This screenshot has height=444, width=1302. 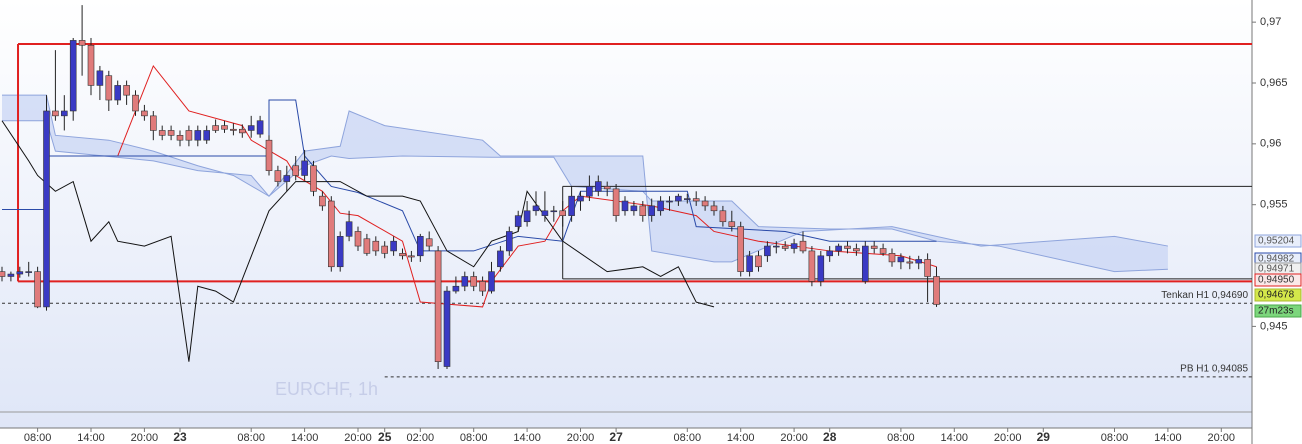 What do you see at coordinates (830, 437) in the screenshot?
I see `x-tick-label: 28` at bounding box center [830, 437].